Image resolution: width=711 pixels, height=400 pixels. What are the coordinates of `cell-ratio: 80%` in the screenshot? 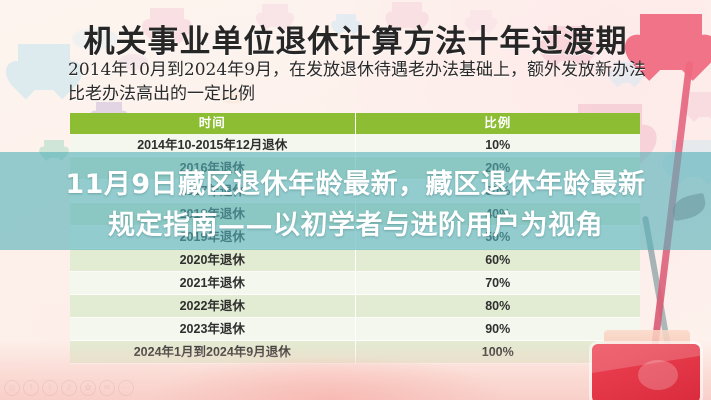 It's located at (497, 306).